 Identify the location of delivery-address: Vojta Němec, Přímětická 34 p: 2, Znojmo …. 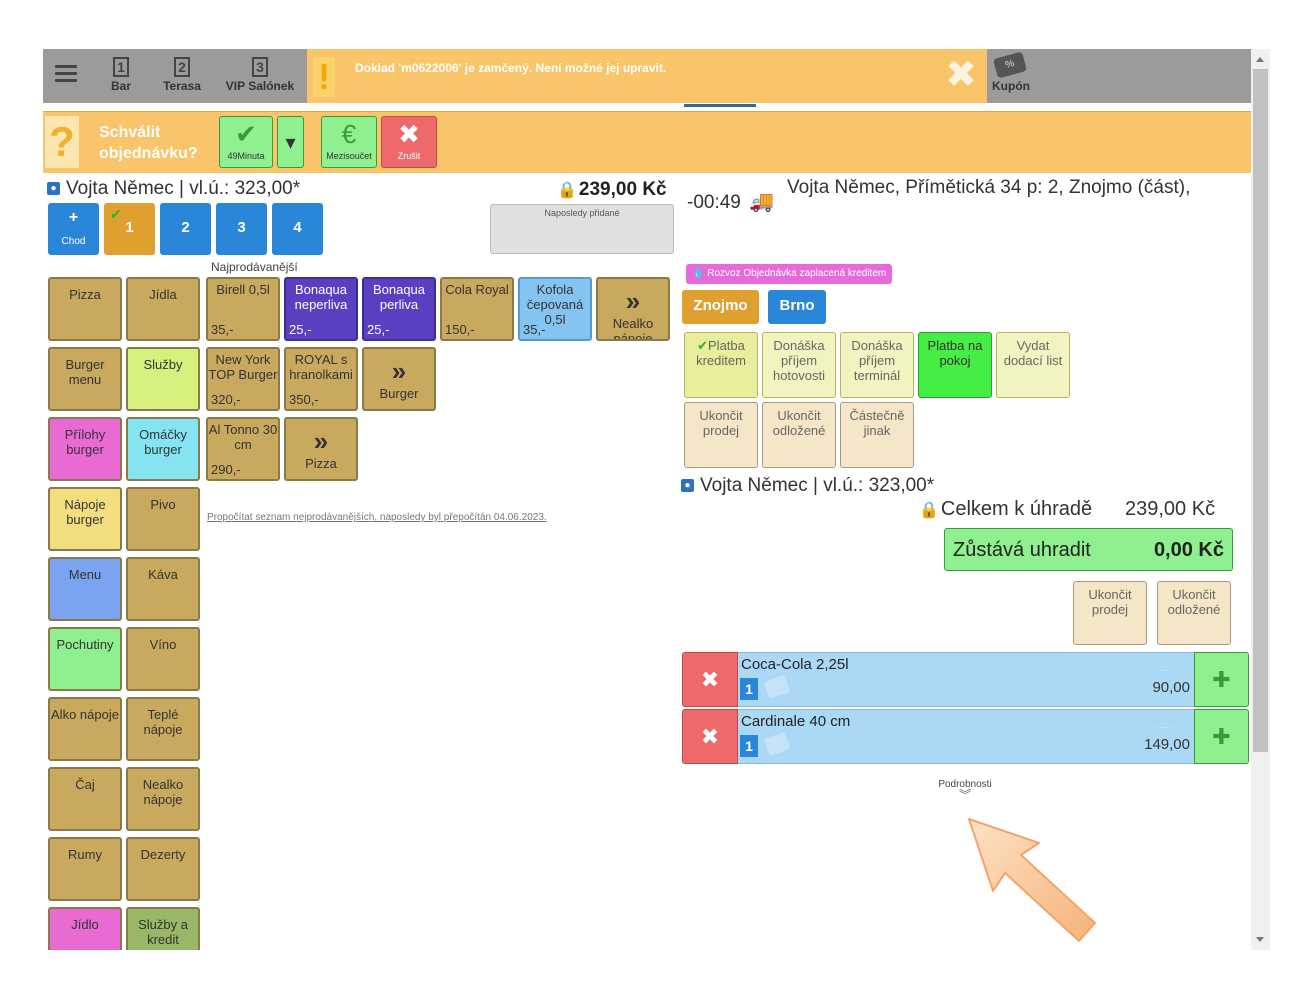
(989, 187).